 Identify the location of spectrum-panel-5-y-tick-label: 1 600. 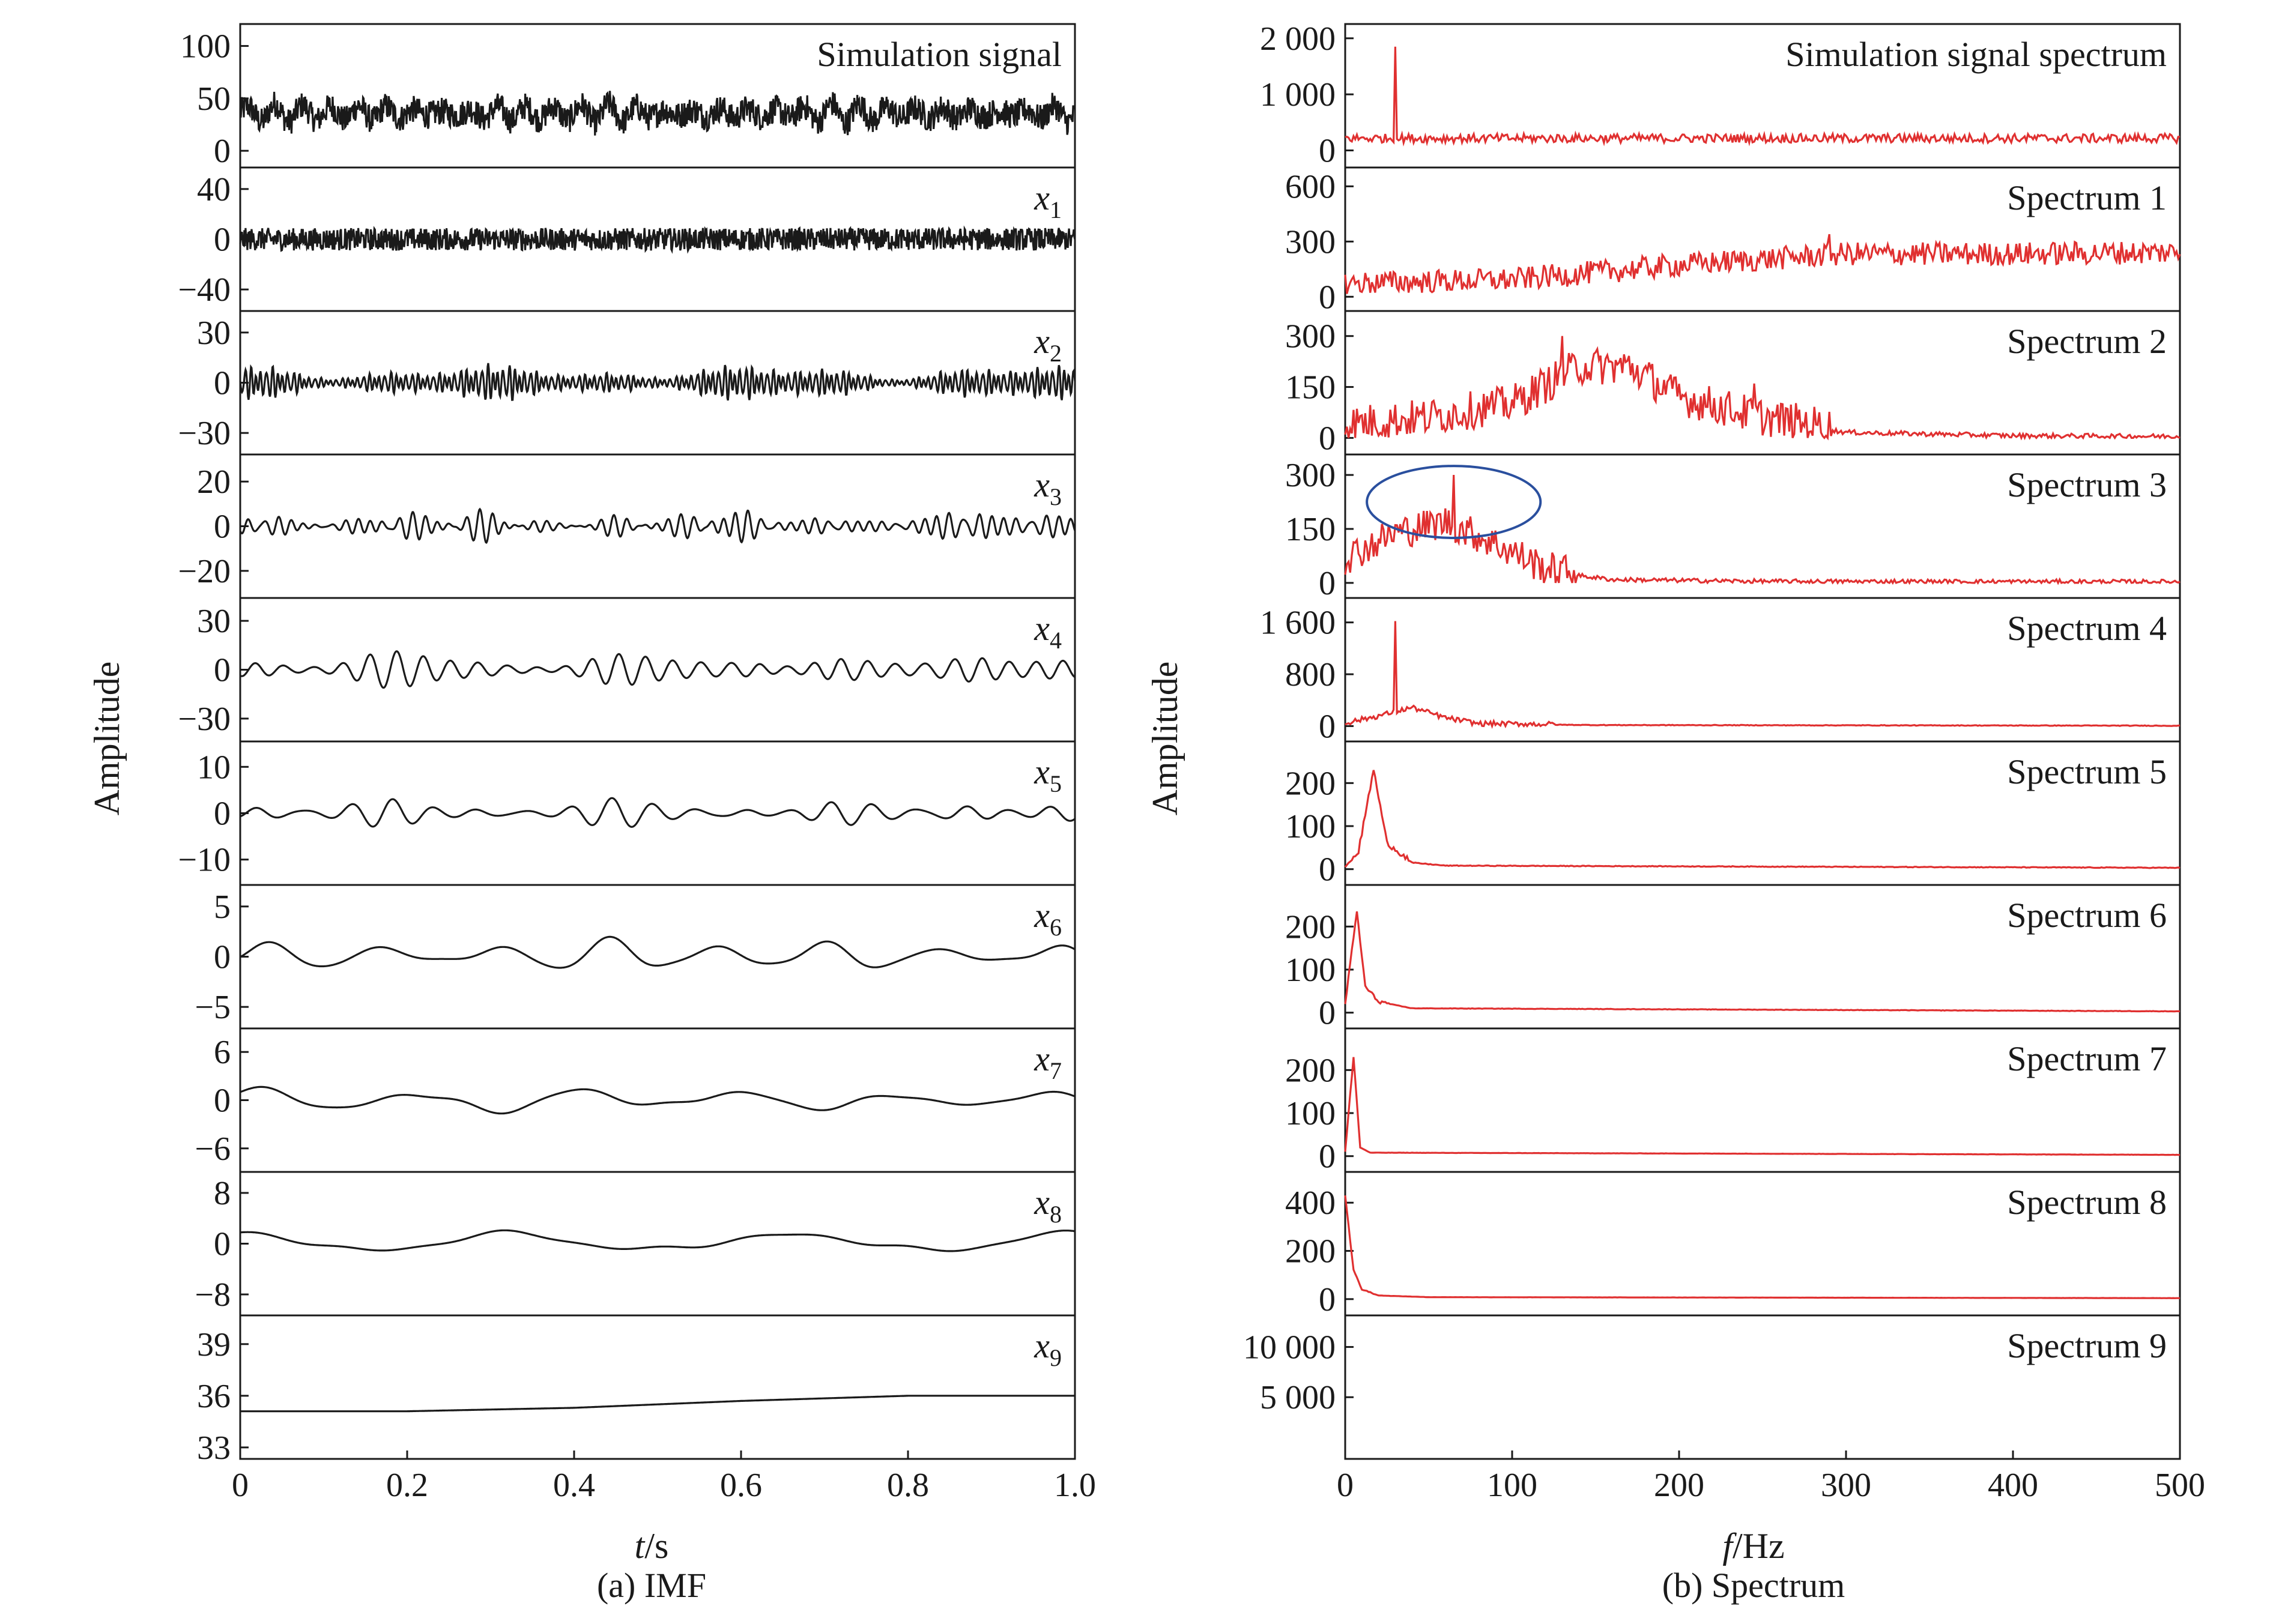
(1298, 623).